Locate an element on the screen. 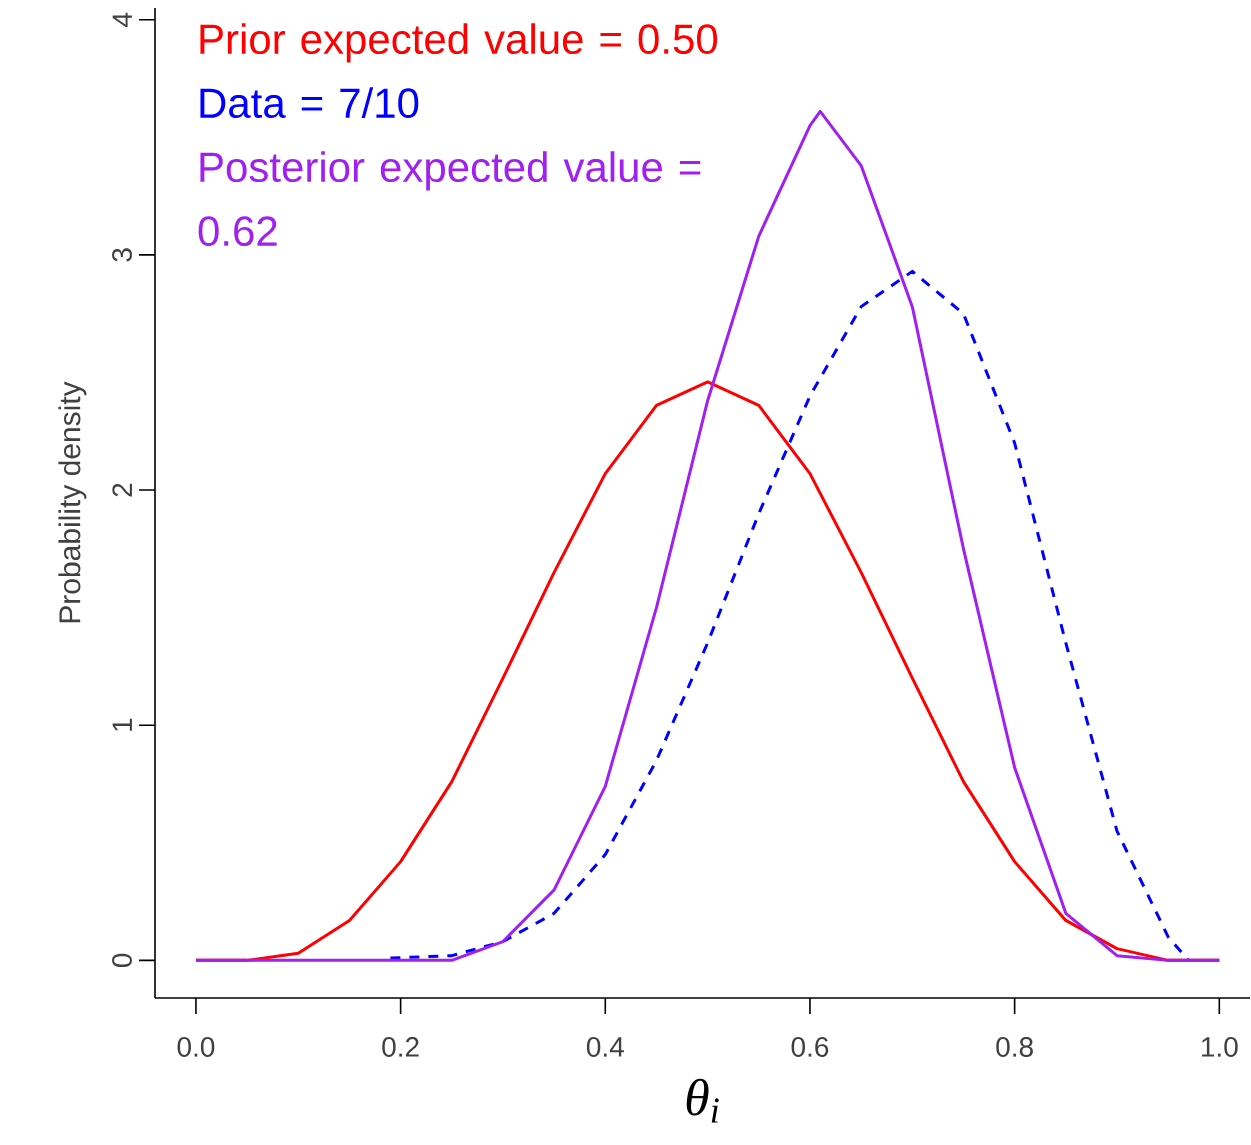 Image resolution: width=1251 pixels, height=1145 pixels. y-axis-title: Probability density is located at coordinates (72, 502).